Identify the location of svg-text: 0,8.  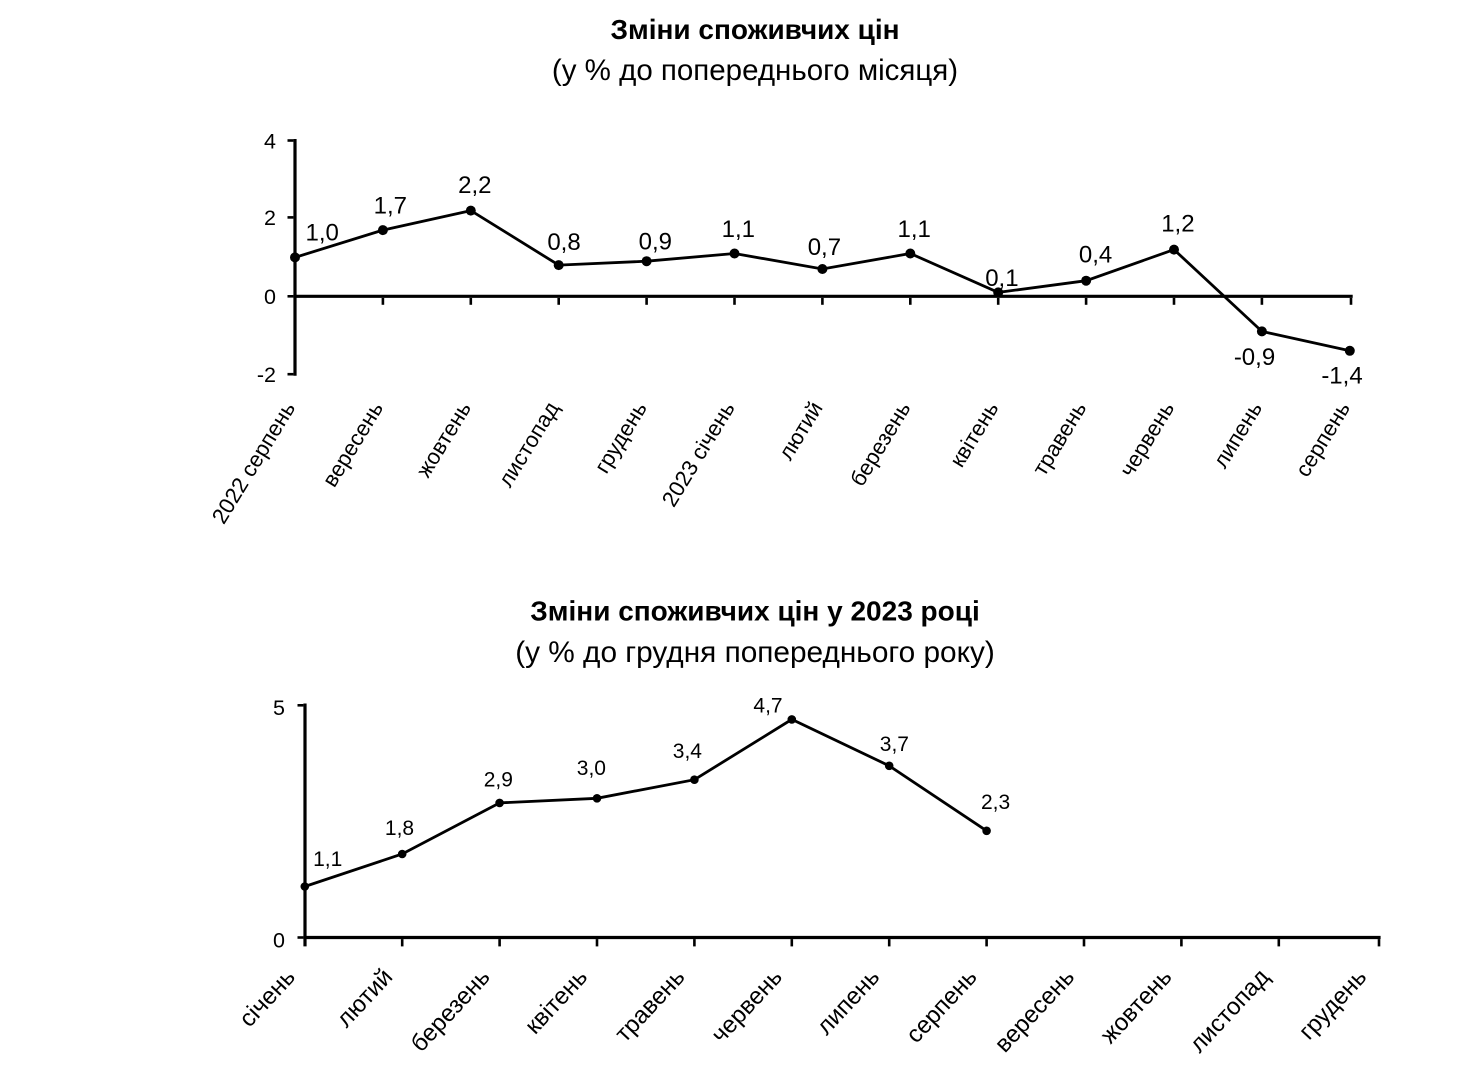
(563, 242).